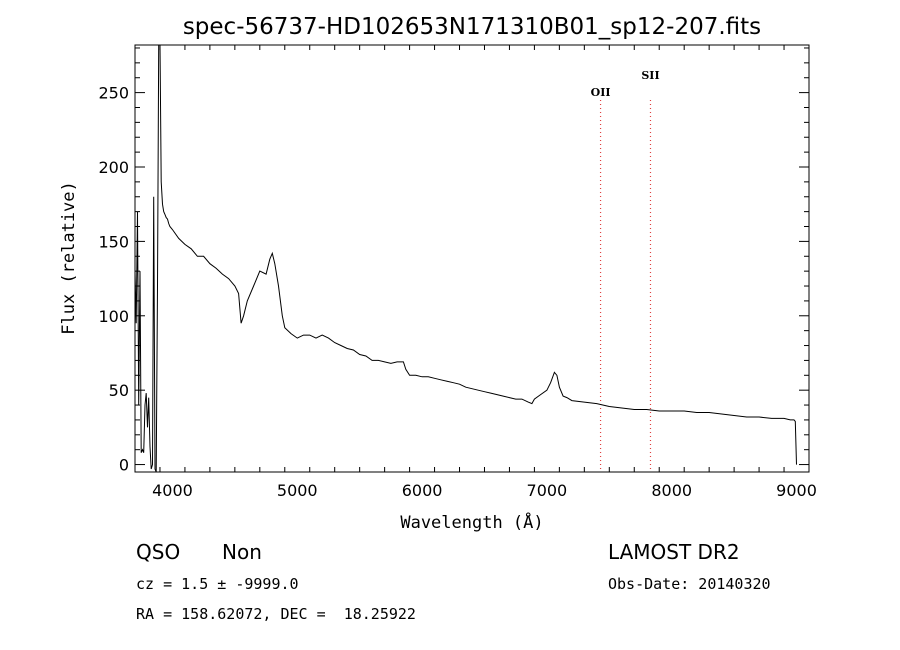  Describe the element at coordinates (113, 93) in the screenshot. I see `y-tick-label: 250` at that location.